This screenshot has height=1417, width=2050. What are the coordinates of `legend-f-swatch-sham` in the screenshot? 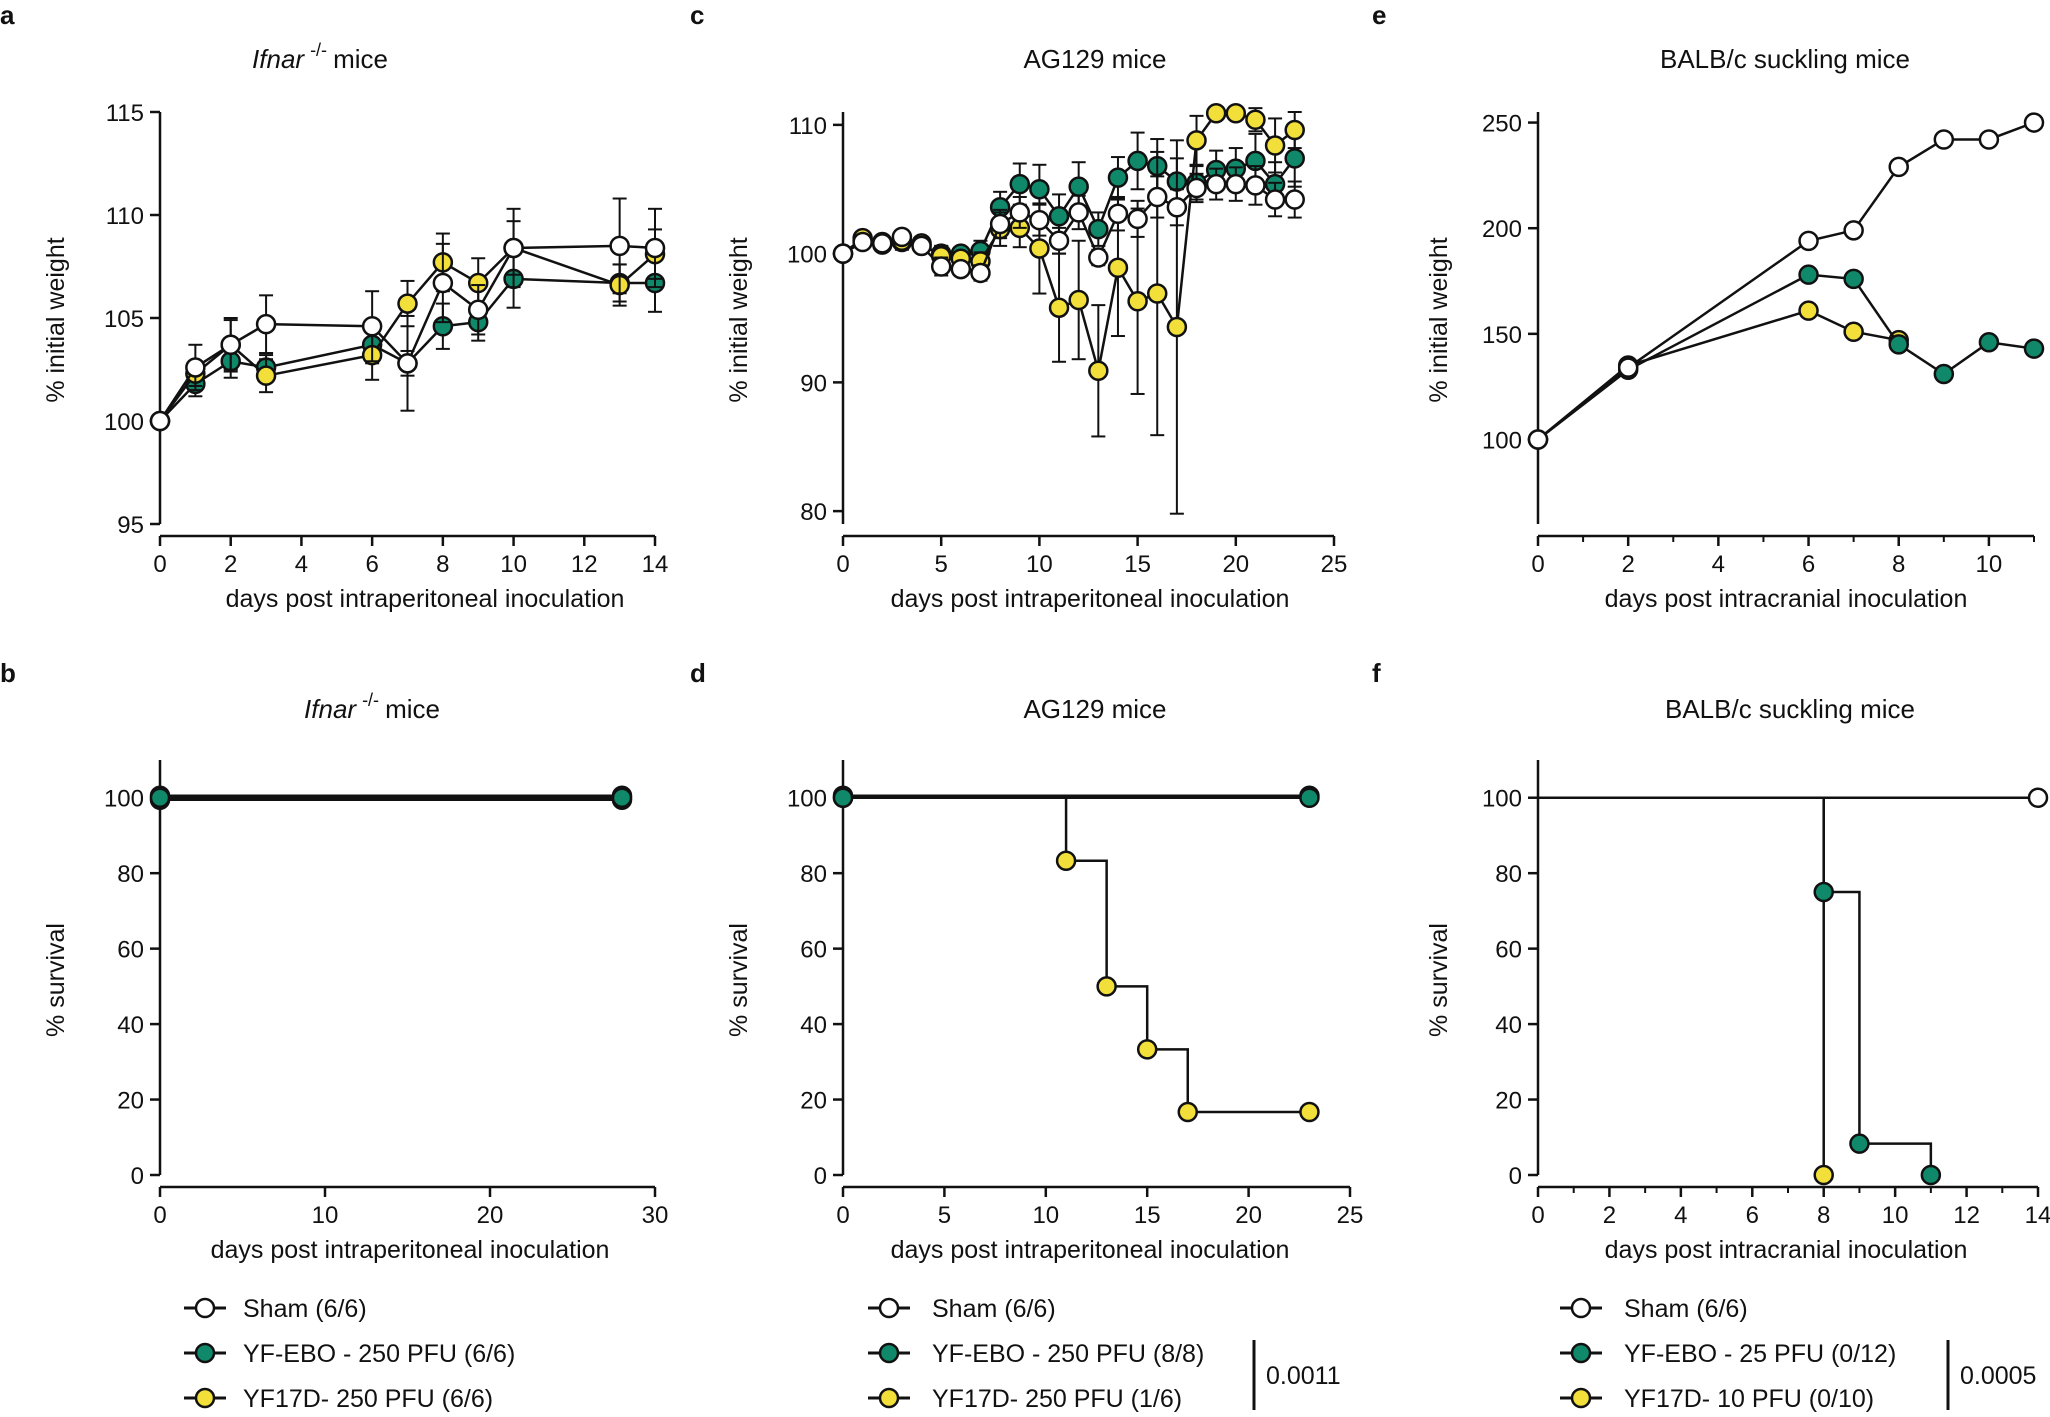 It's located at (1581, 1308).